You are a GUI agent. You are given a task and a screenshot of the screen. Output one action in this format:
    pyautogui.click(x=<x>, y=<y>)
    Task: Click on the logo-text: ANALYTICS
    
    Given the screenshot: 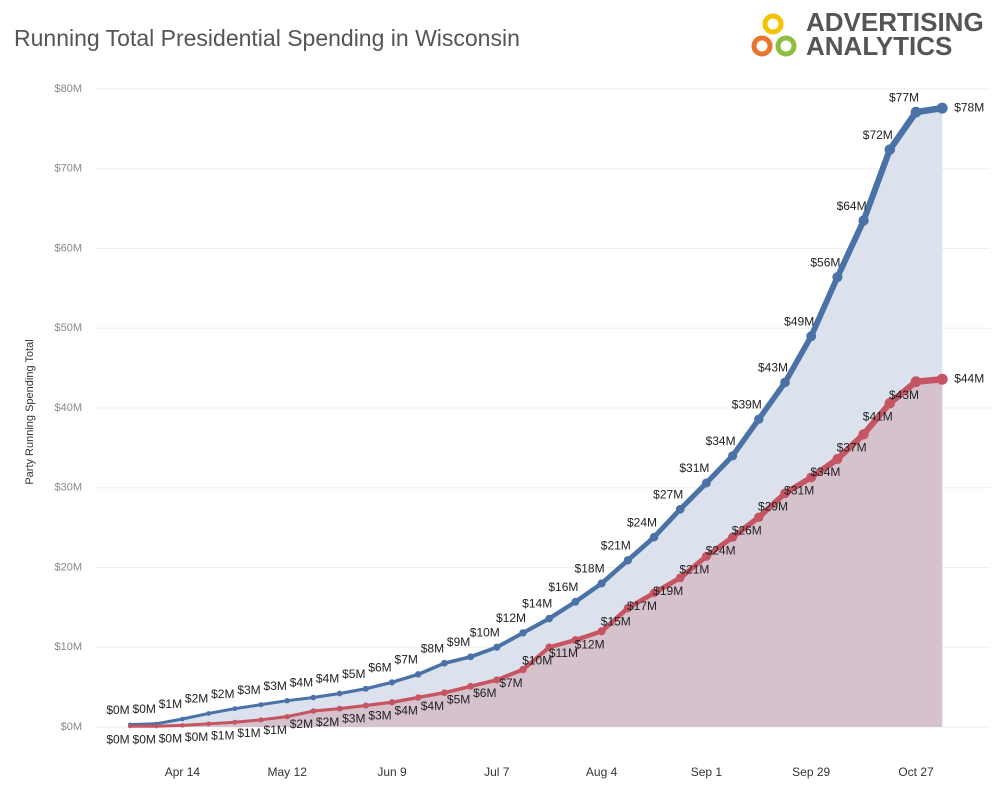 What is the action you would take?
    pyautogui.click(x=879, y=46)
    